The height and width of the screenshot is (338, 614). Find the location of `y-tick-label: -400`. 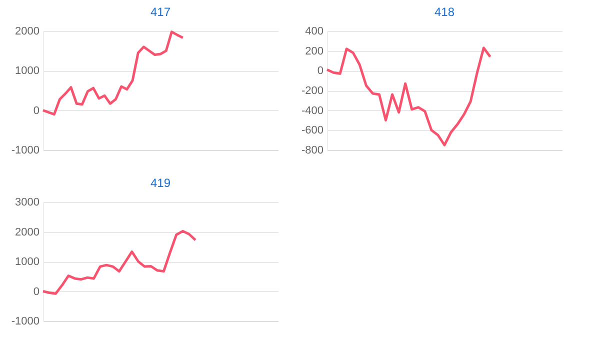

y-tick-label: -400 is located at coordinates (312, 110).